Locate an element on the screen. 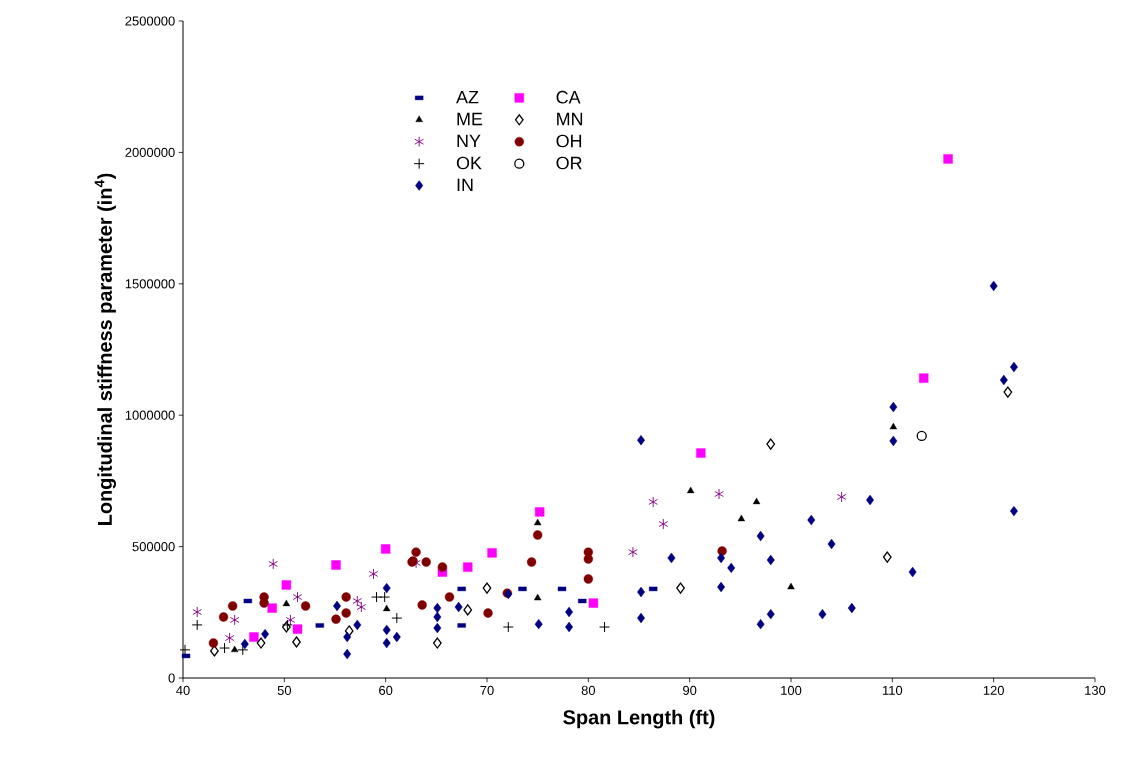 This screenshot has width=1123, height=784. legend-label: MN is located at coordinates (570, 119).